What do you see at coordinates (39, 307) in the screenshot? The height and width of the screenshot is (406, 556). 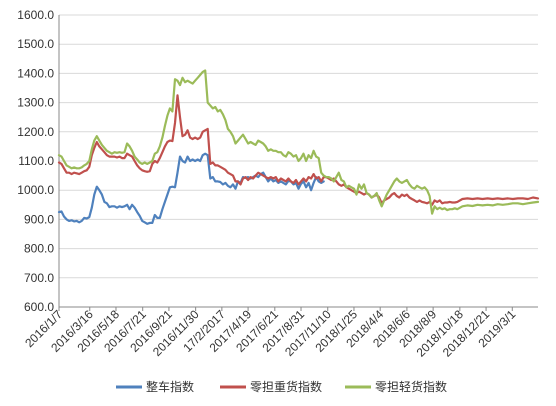 I see `y-tick-label: 600.0` at bounding box center [39, 307].